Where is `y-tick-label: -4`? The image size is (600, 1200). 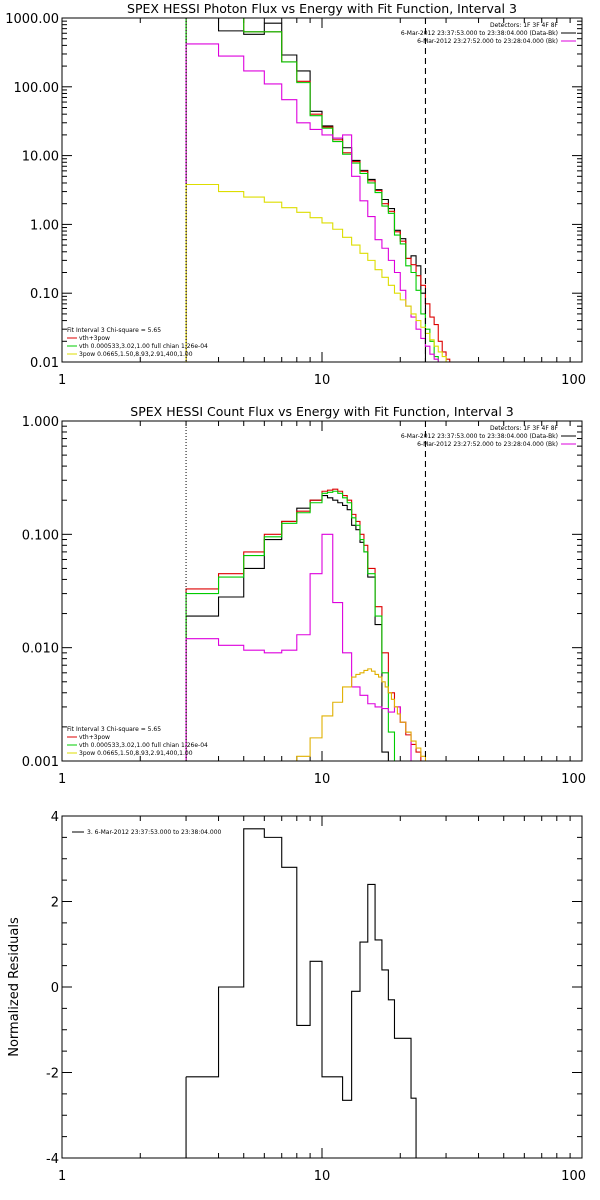 y-tick-label: -4 is located at coordinates (52, 1159).